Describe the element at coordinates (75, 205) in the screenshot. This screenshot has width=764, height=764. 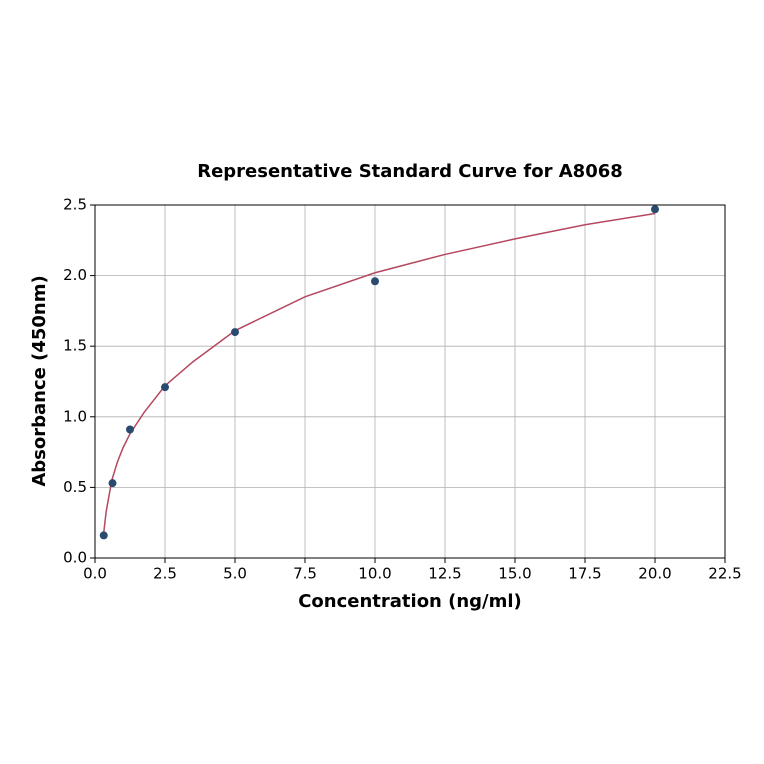
I see `y-tick-label: 2.5` at that location.